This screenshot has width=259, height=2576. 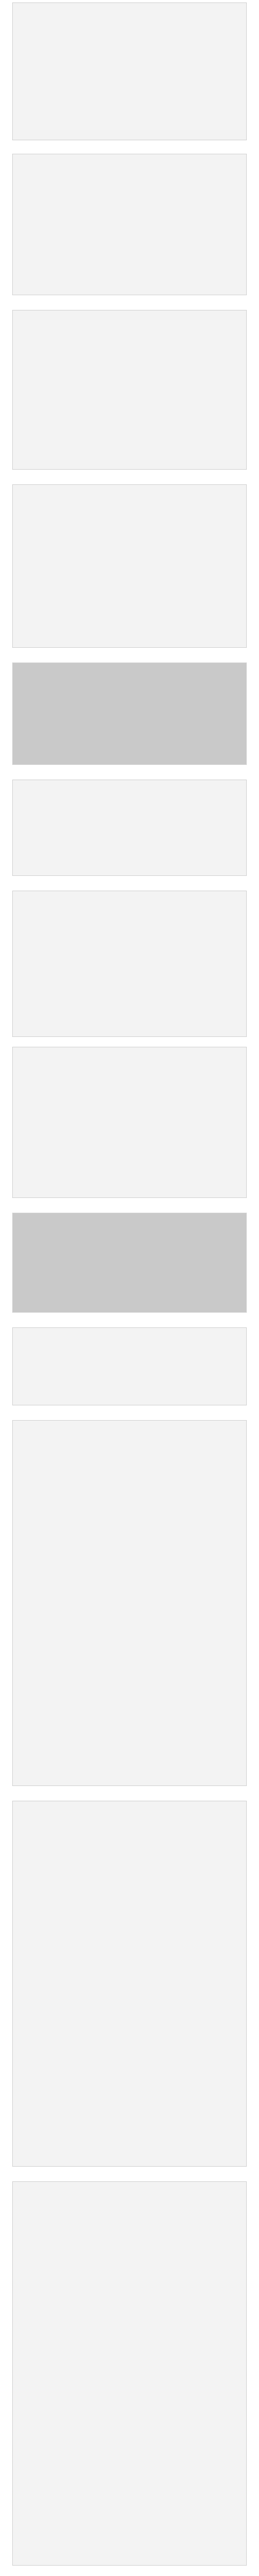 I want to click on figure-1-graphic, so click(x=129, y=71).